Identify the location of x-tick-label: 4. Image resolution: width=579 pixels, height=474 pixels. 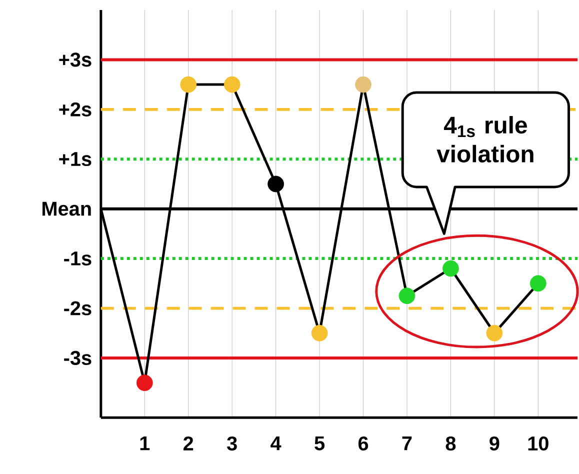
(276, 443).